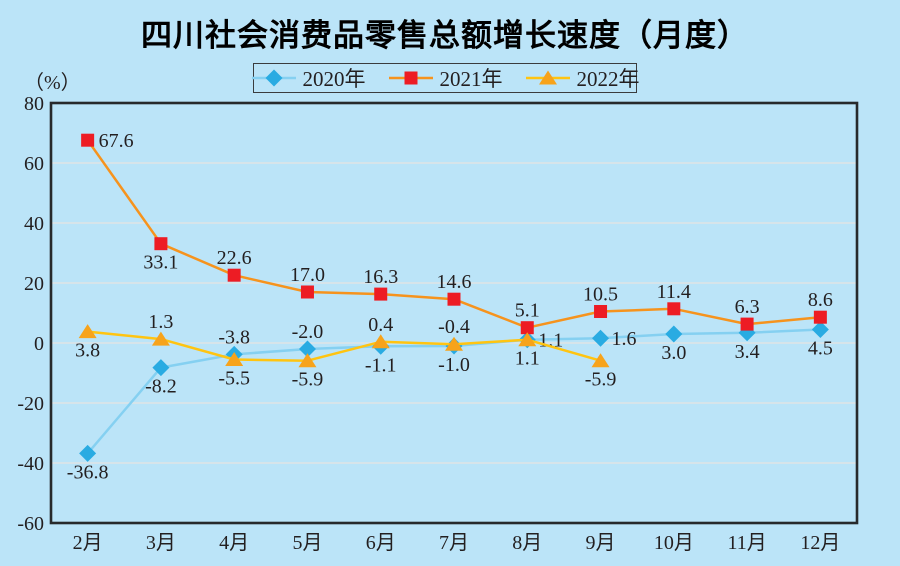  I want to click on data-point-label: 10.5, so click(600, 295).